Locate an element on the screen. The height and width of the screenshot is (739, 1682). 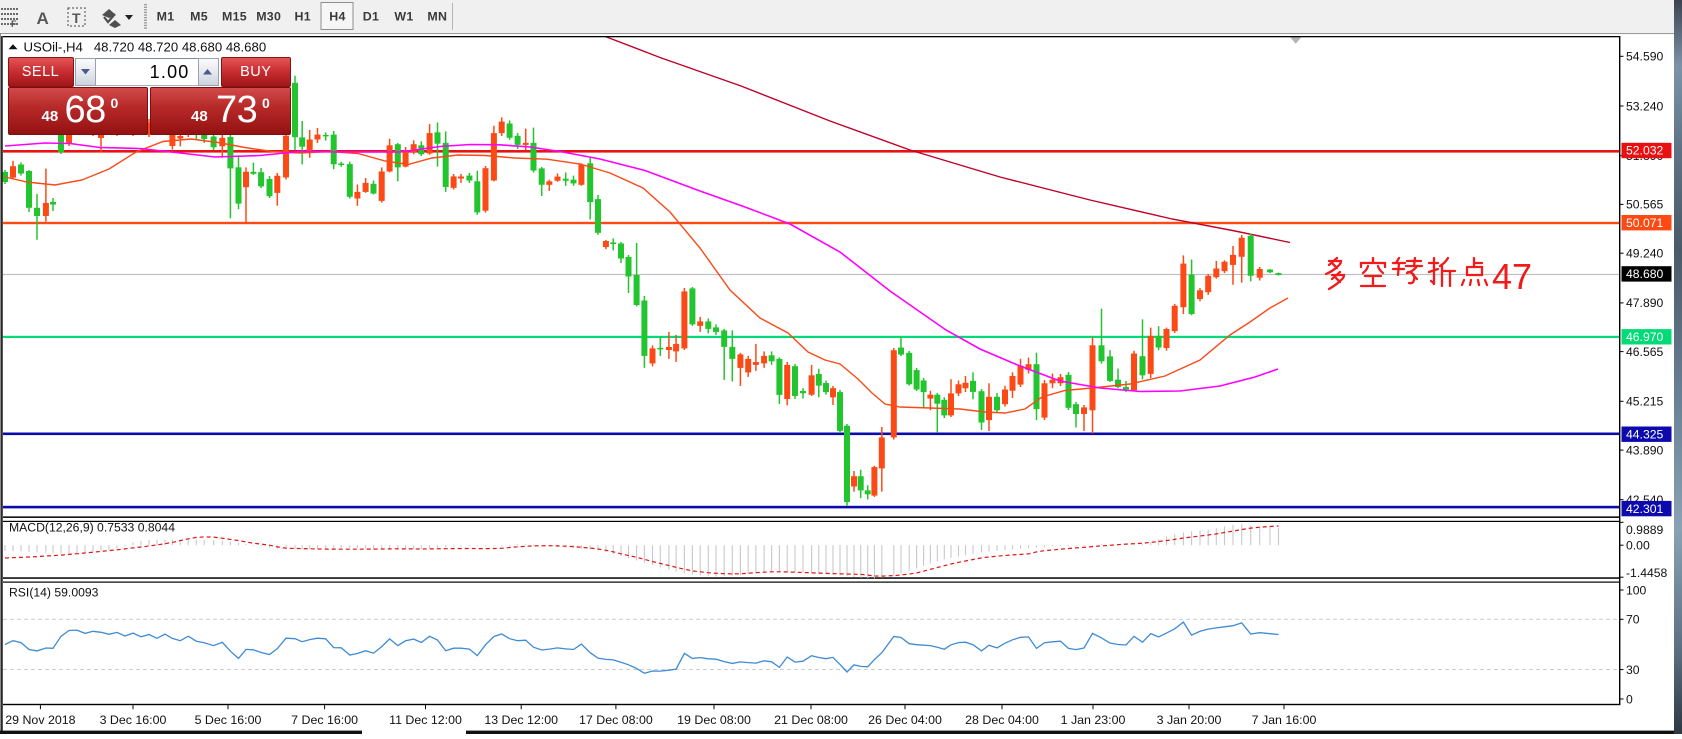
svg-text: 28 Dec 04:00 is located at coordinates (1002, 720).